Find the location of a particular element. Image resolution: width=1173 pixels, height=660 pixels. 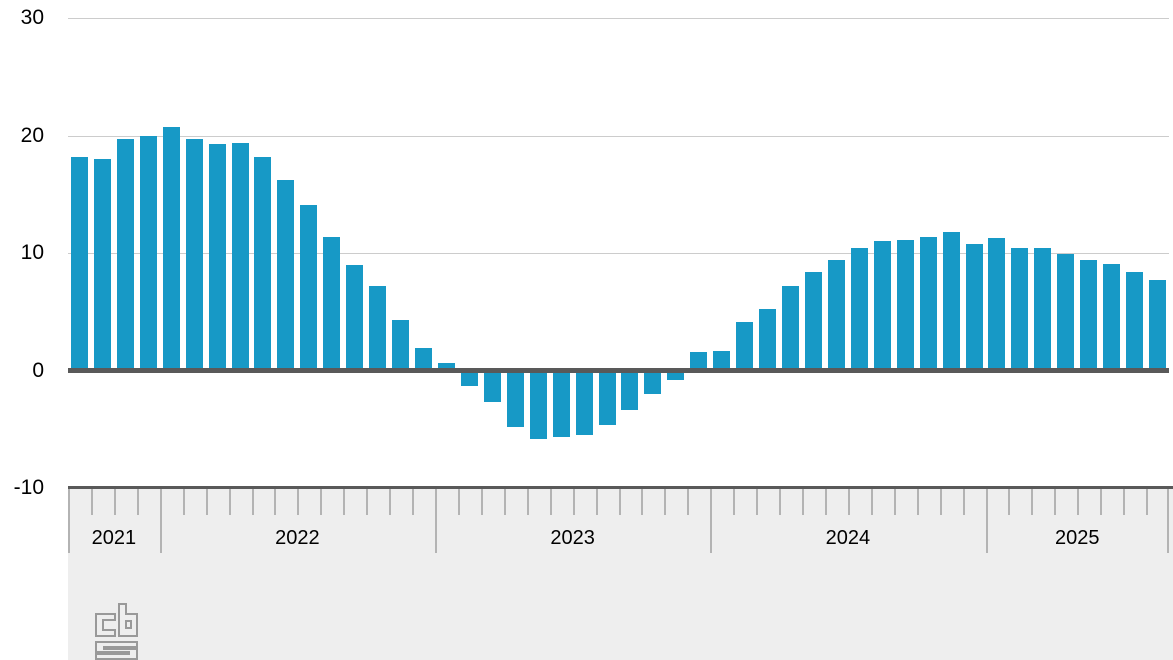

year-label-2023: 2023 is located at coordinates (572, 538).